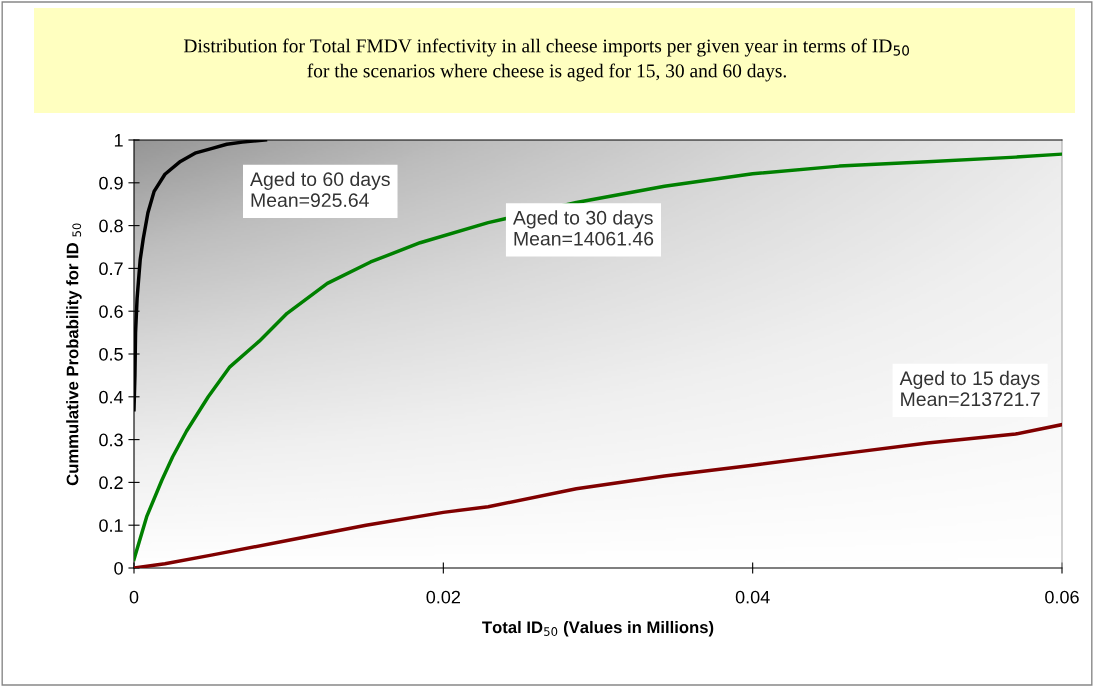 The width and height of the screenshot is (1094, 687). I want to click on y-tick-label: 0.7, so click(111, 269).